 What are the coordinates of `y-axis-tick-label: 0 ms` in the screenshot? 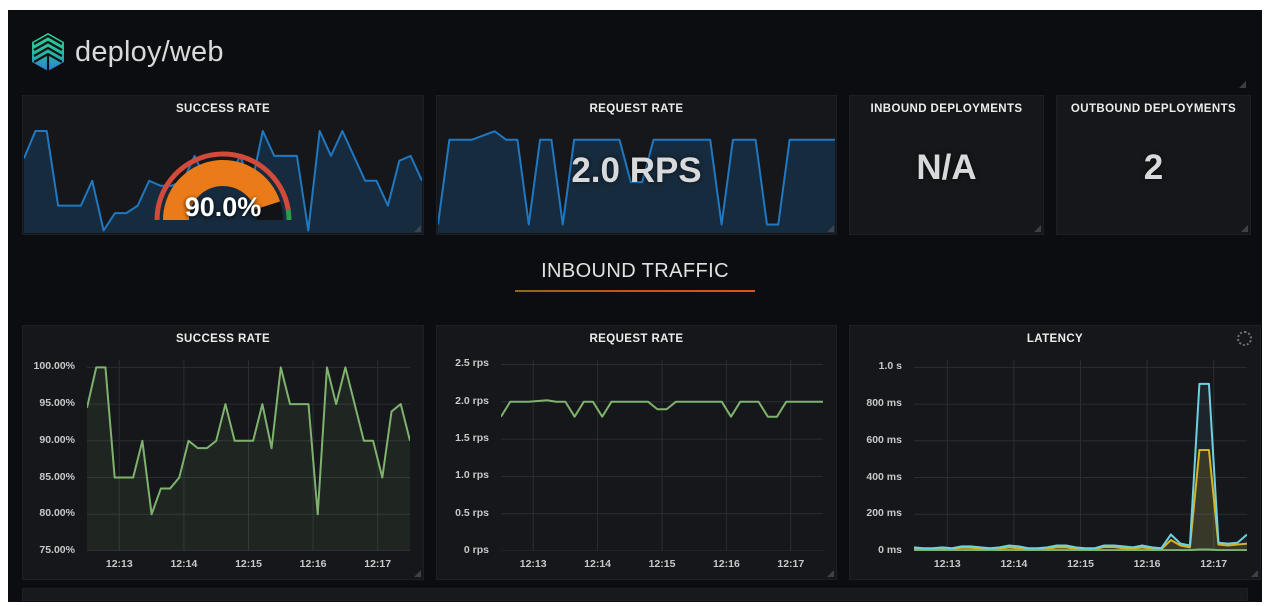 It's located at (890, 550).